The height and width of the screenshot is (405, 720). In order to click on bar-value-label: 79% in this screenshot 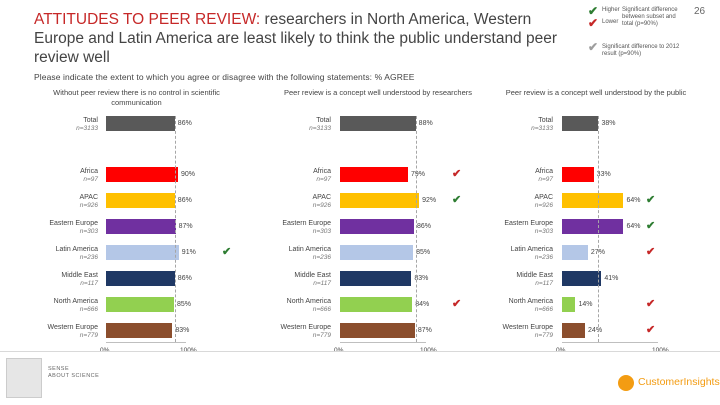, I will do `click(417, 174)`.